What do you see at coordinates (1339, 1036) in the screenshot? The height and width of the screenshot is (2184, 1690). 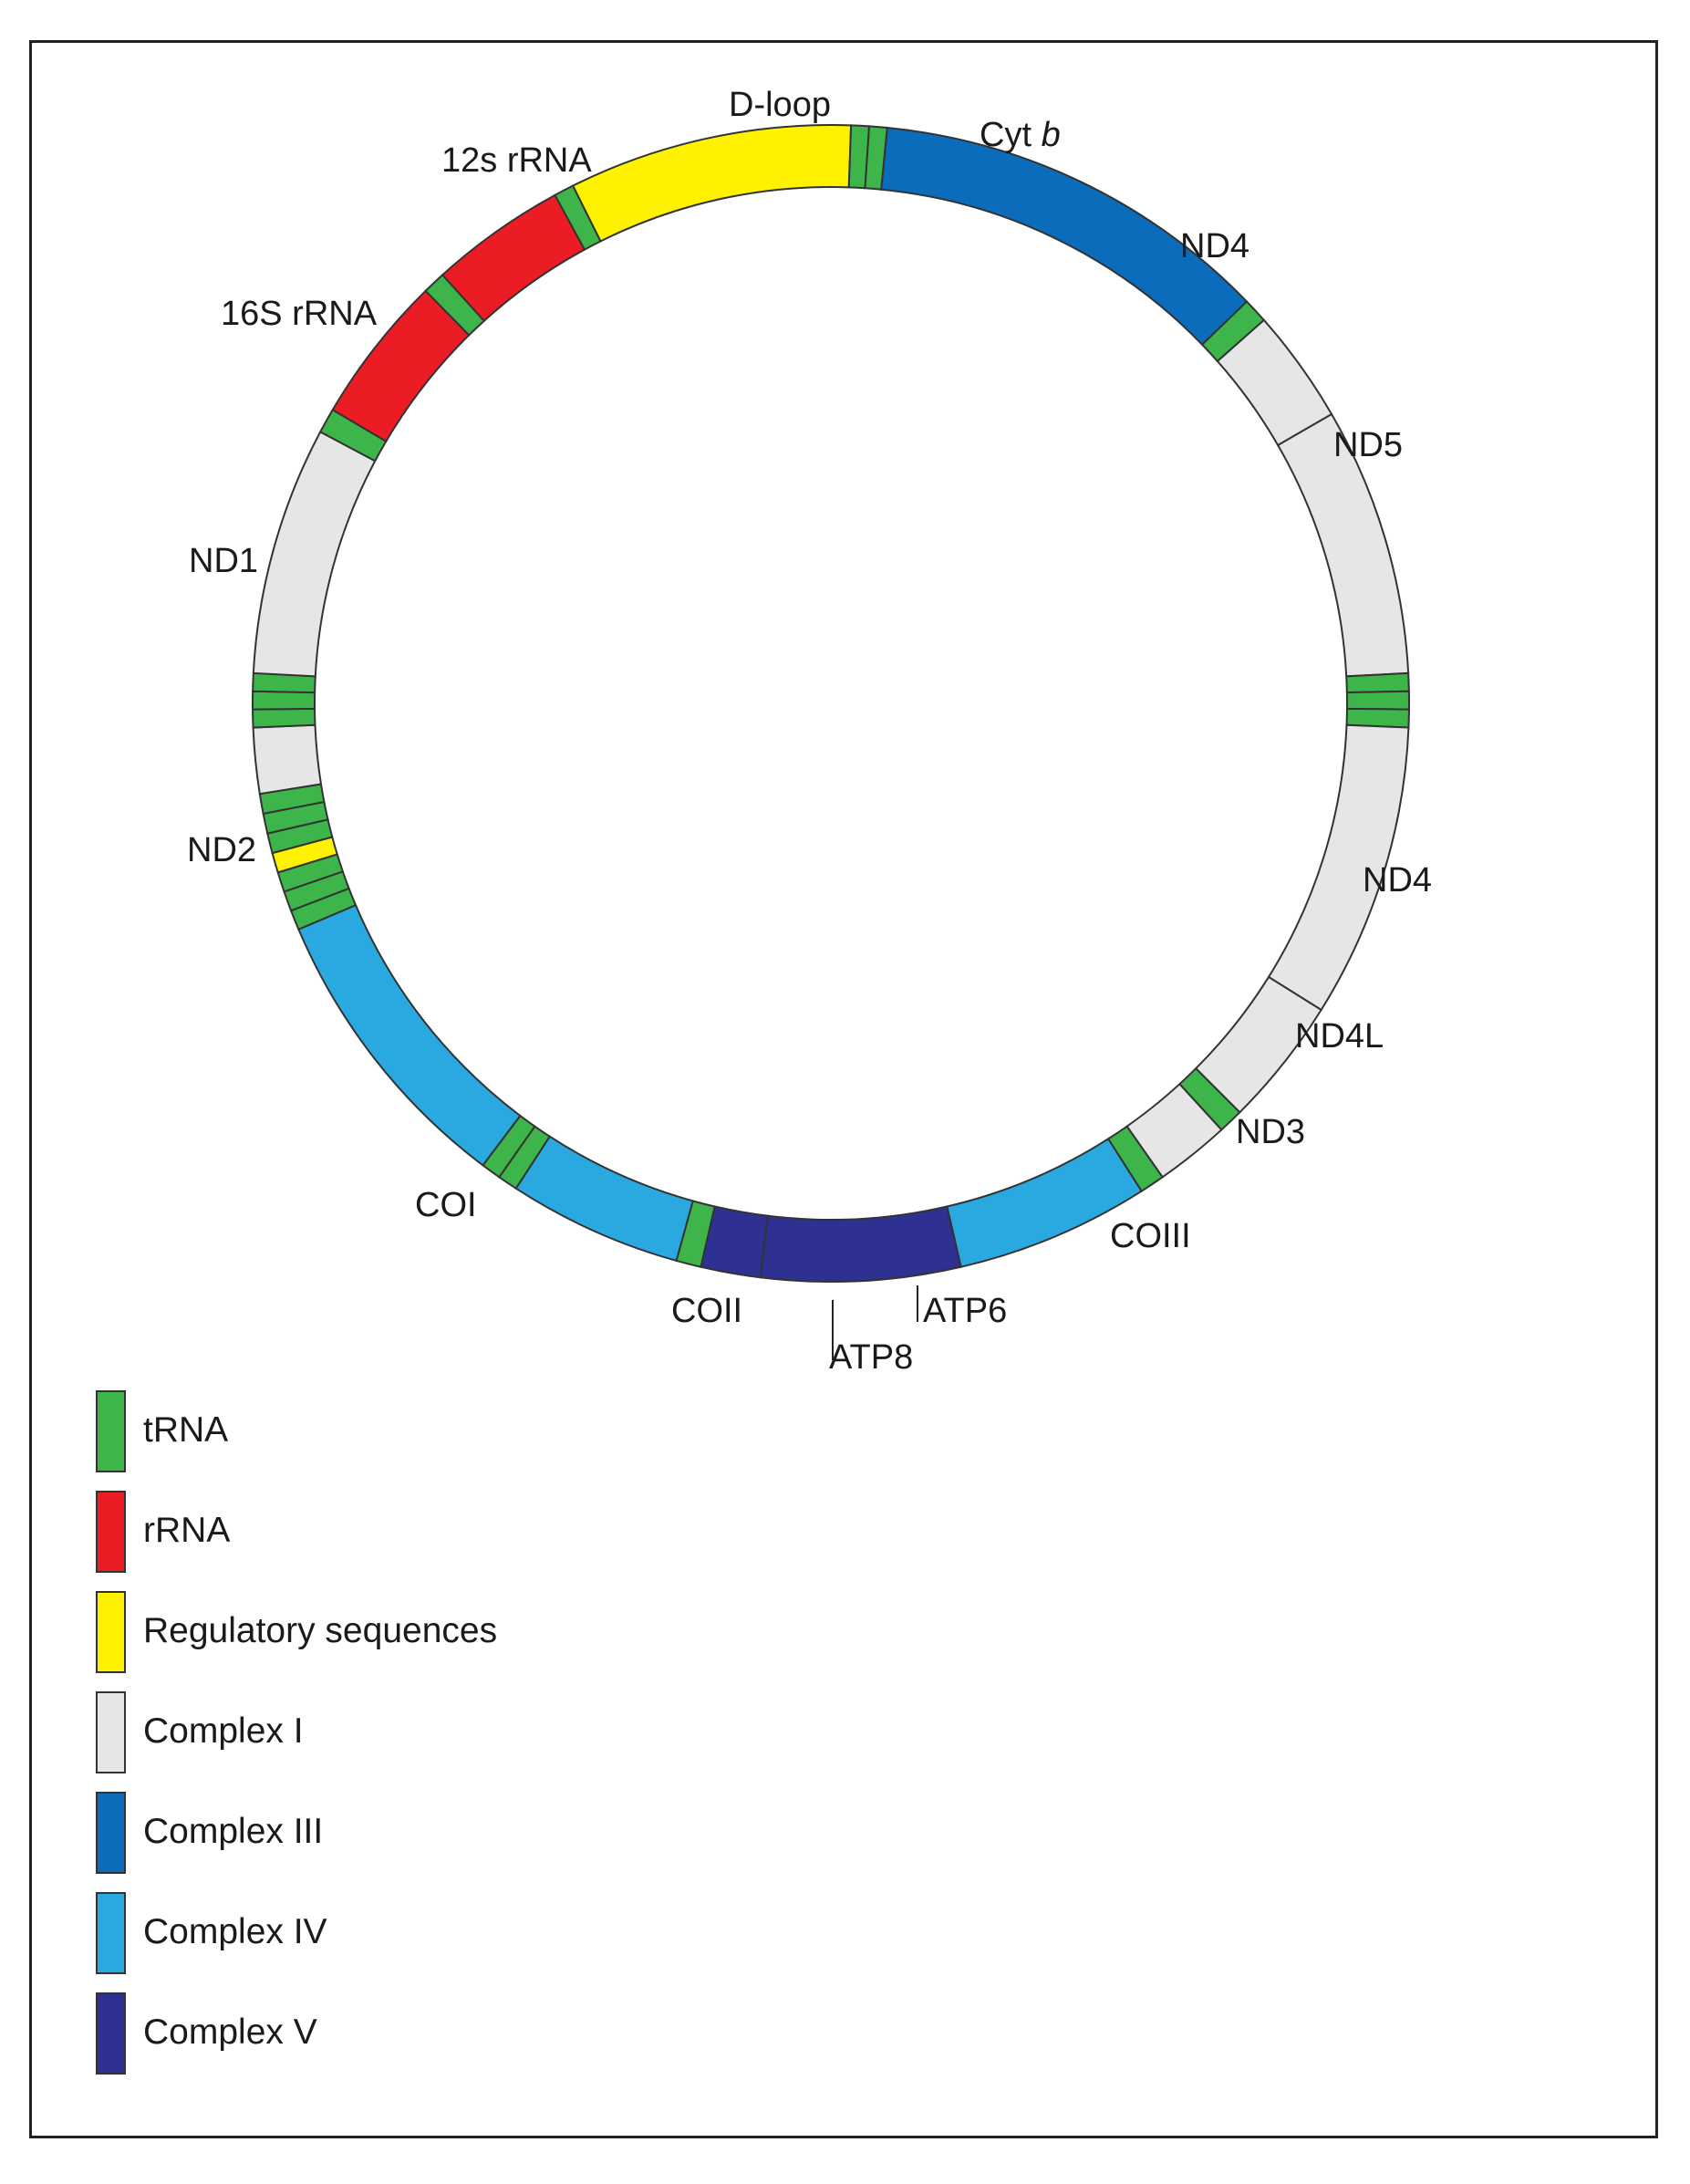 I see `label-nd4l: ND4L` at bounding box center [1339, 1036].